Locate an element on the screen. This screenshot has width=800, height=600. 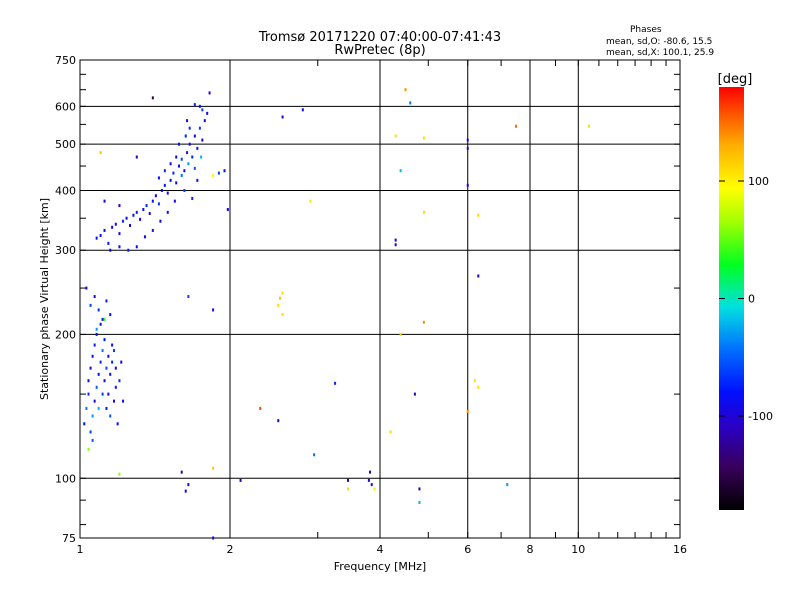
x-tick-label: 1 is located at coordinates (80, 549).